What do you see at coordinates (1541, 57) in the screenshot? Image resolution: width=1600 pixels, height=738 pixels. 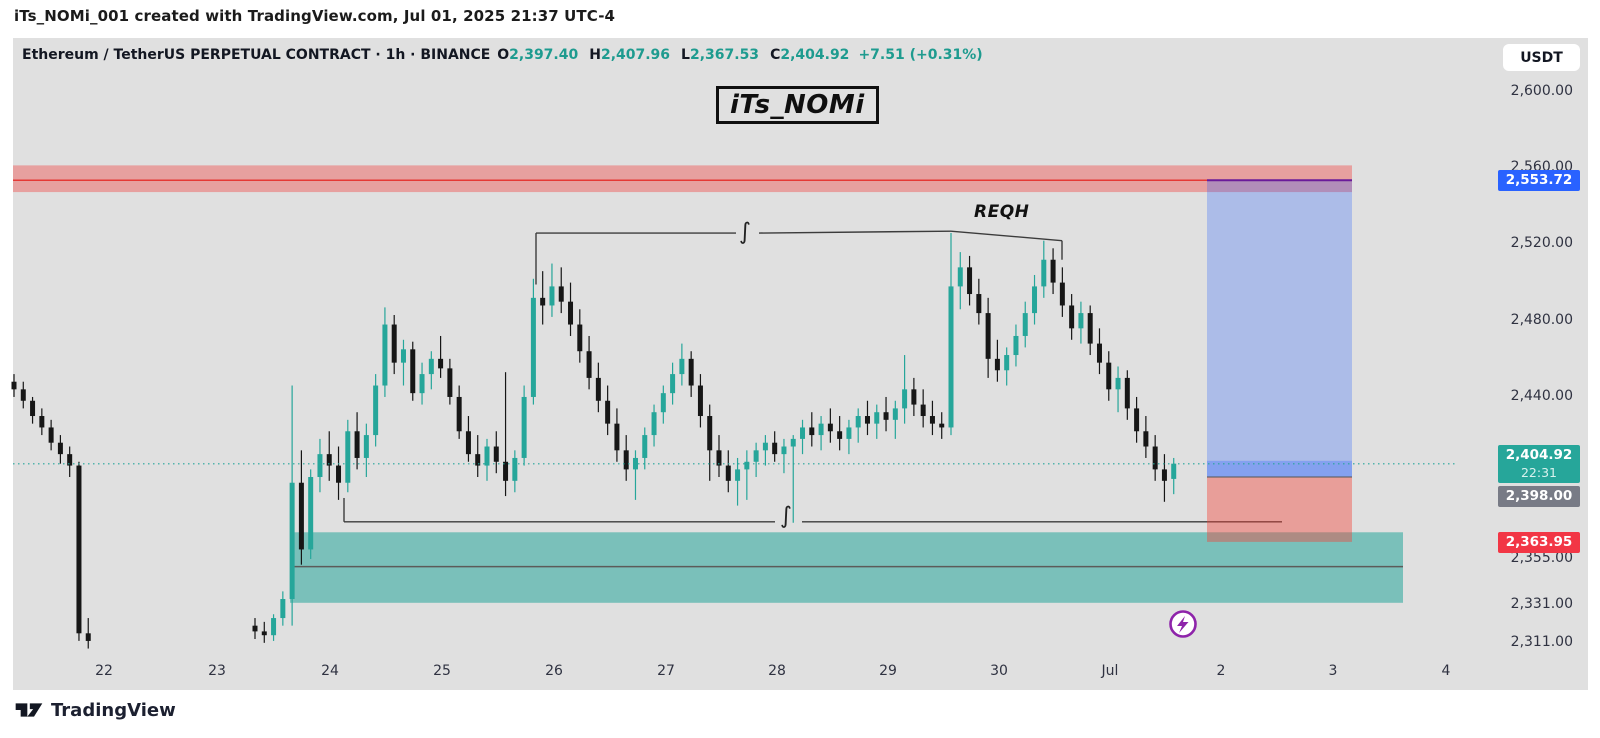 I see `currency-toggle-button: USDT` at bounding box center [1541, 57].